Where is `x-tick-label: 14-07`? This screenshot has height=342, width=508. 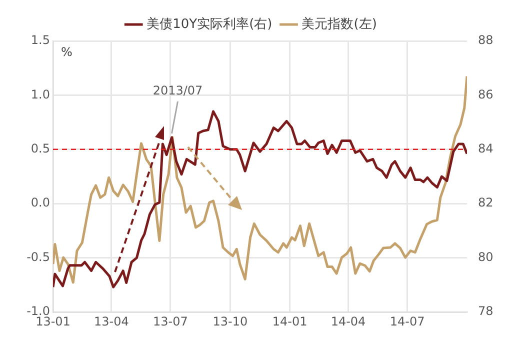
x-tick-label: 14-07 is located at coordinates (407, 321).